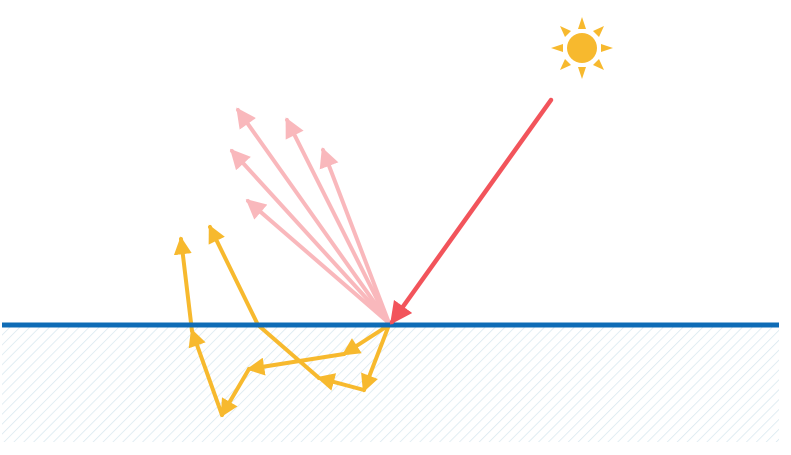 The width and height of the screenshot is (791, 455). Describe the element at coordinates (471, 211) in the screenshot. I see `incident-ray` at that location.